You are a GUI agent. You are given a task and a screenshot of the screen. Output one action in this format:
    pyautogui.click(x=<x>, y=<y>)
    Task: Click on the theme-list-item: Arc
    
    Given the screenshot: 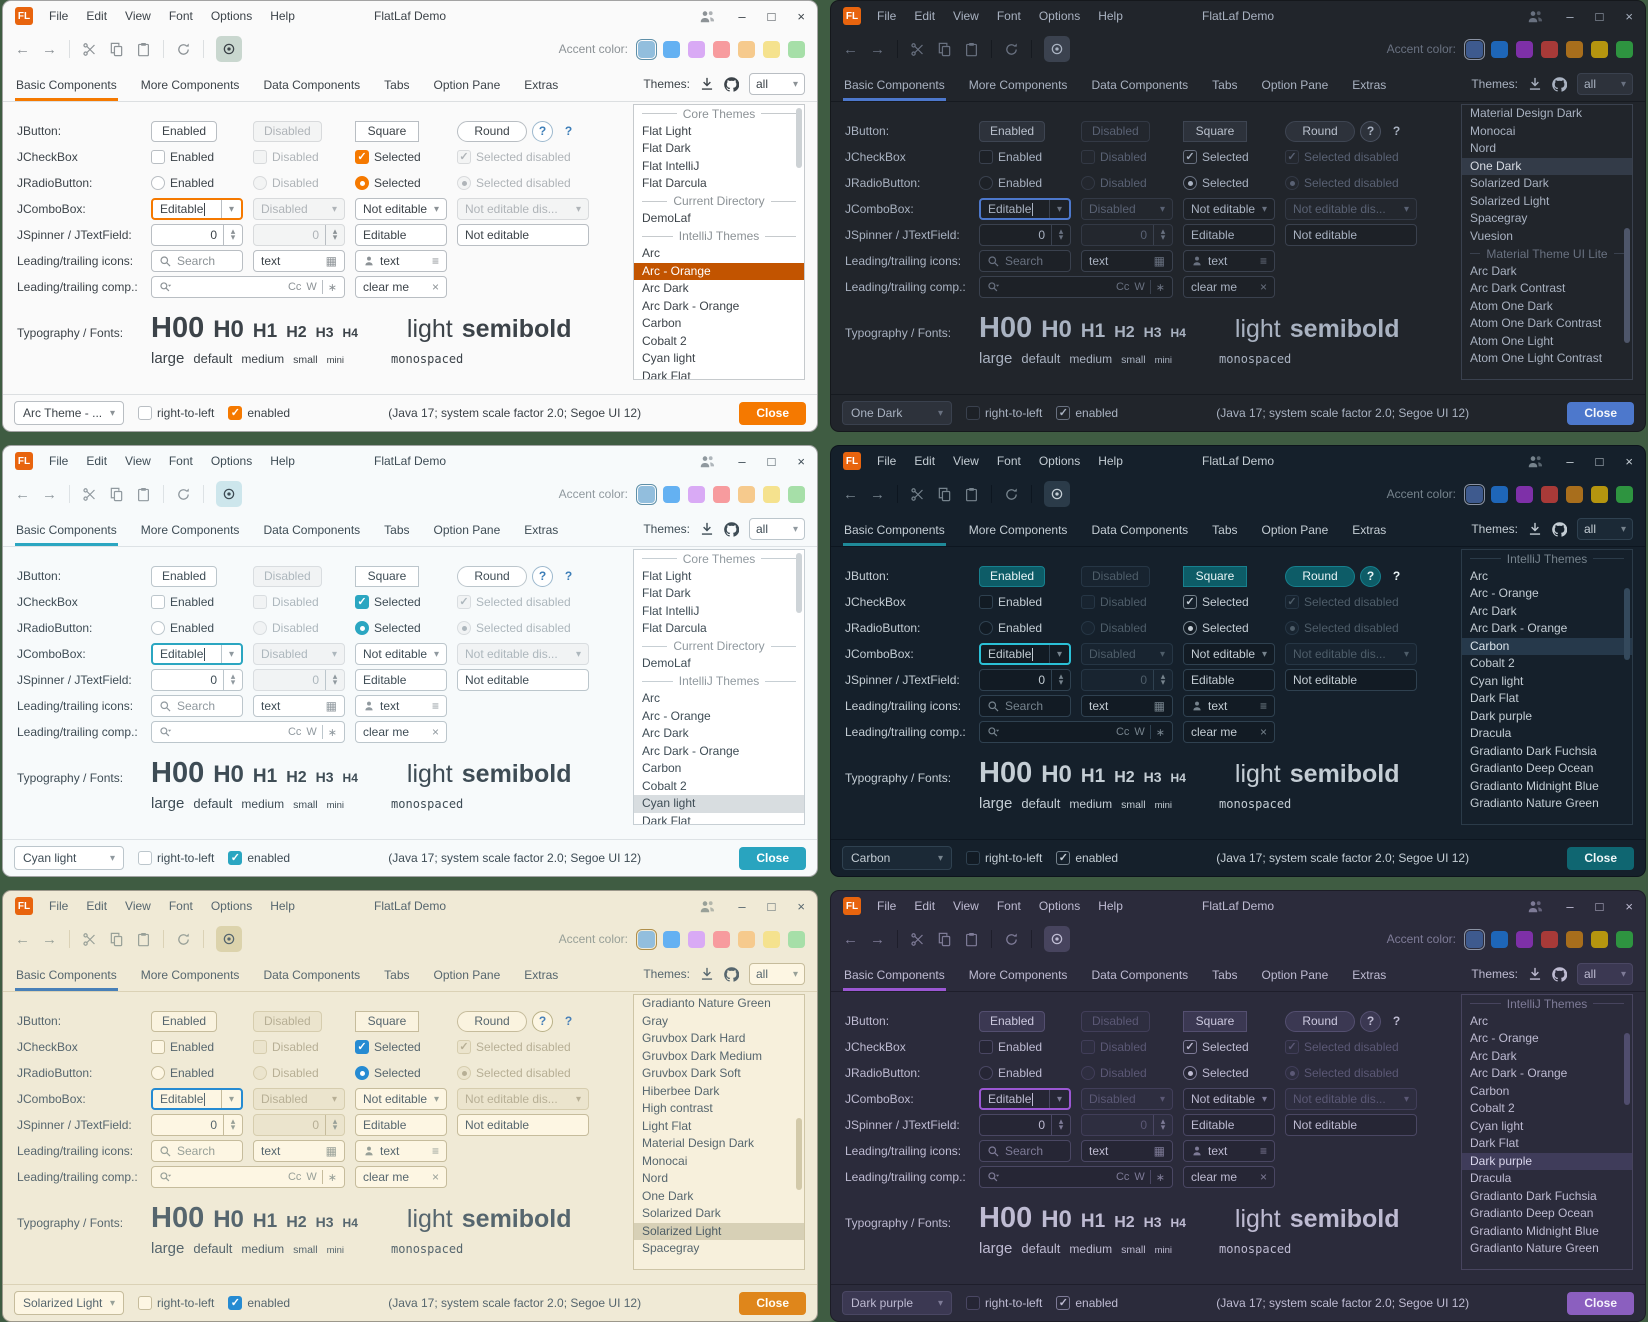 What is the action you would take?
    pyautogui.click(x=1479, y=575)
    